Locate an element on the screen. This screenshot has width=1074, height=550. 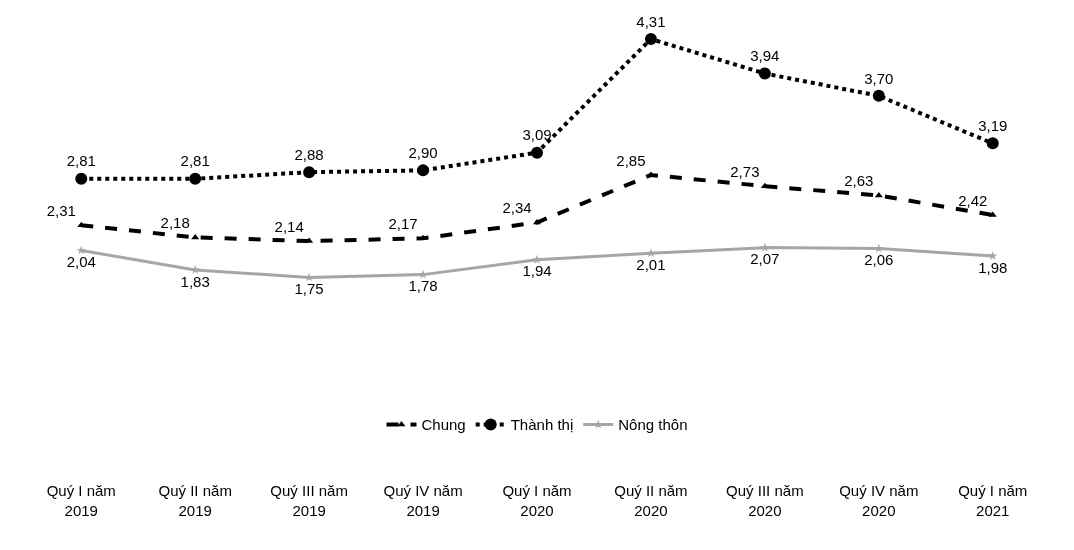
data-label: 2,07 is located at coordinates (765, 259).